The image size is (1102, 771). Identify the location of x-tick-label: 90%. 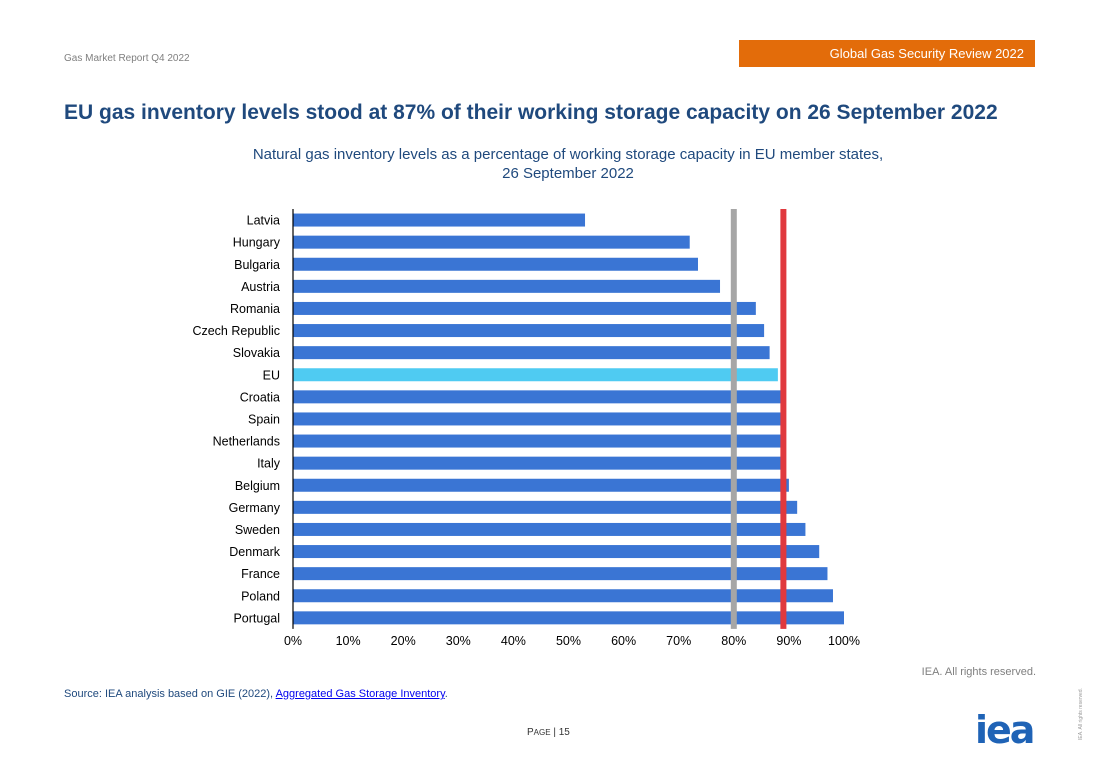
(788, 641).